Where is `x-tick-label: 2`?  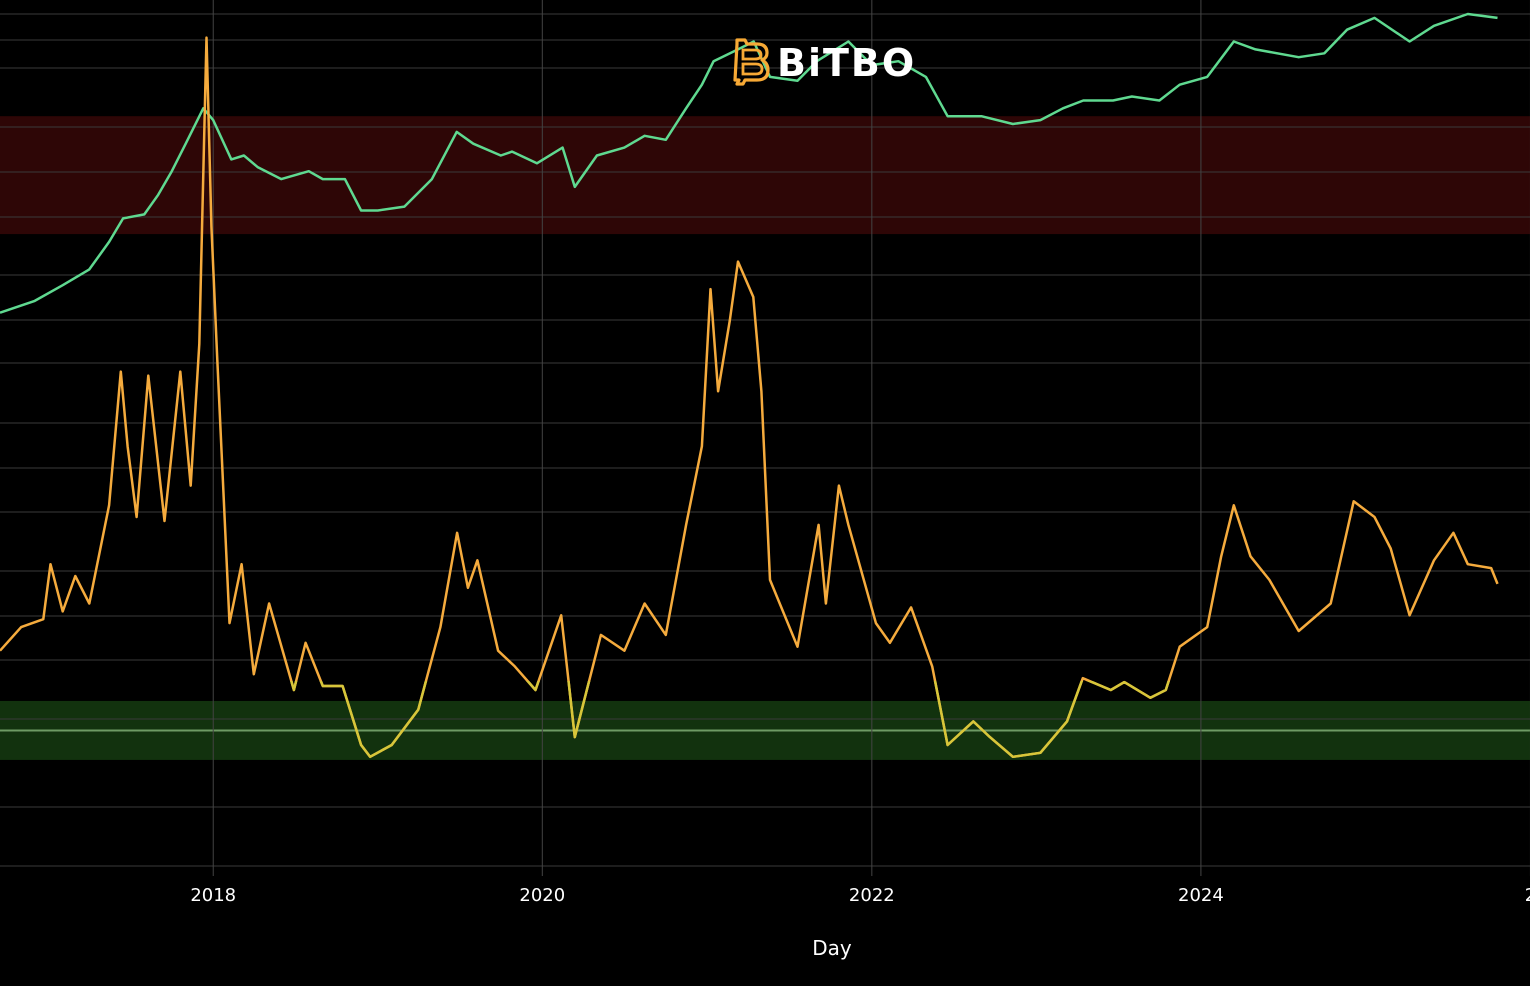 x-tick-label: 2 is located at coordinates (1527, 895).